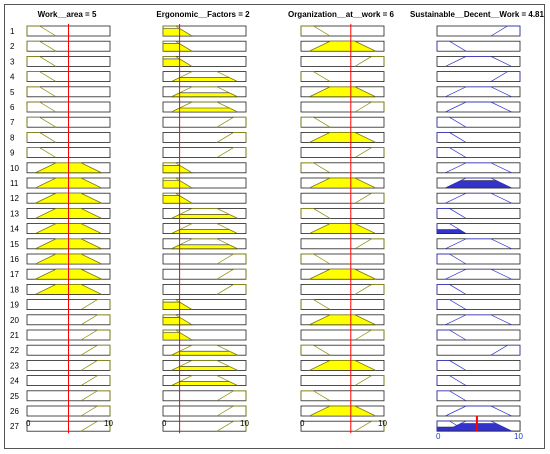 This screenshot has height=454, width=550. I want to click on rule-number: 23, so click(14, 365).